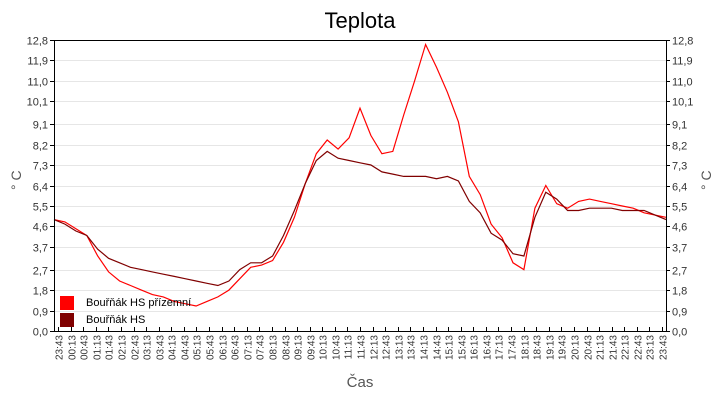  I want to click on svg-text: 20:43, so click(589, 347).